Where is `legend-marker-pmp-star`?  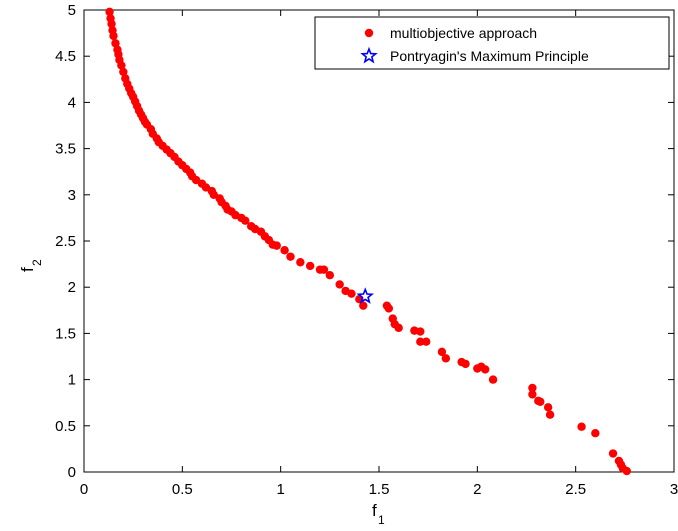
legend-marker-pmp-star is located at coordinates (369, 55).